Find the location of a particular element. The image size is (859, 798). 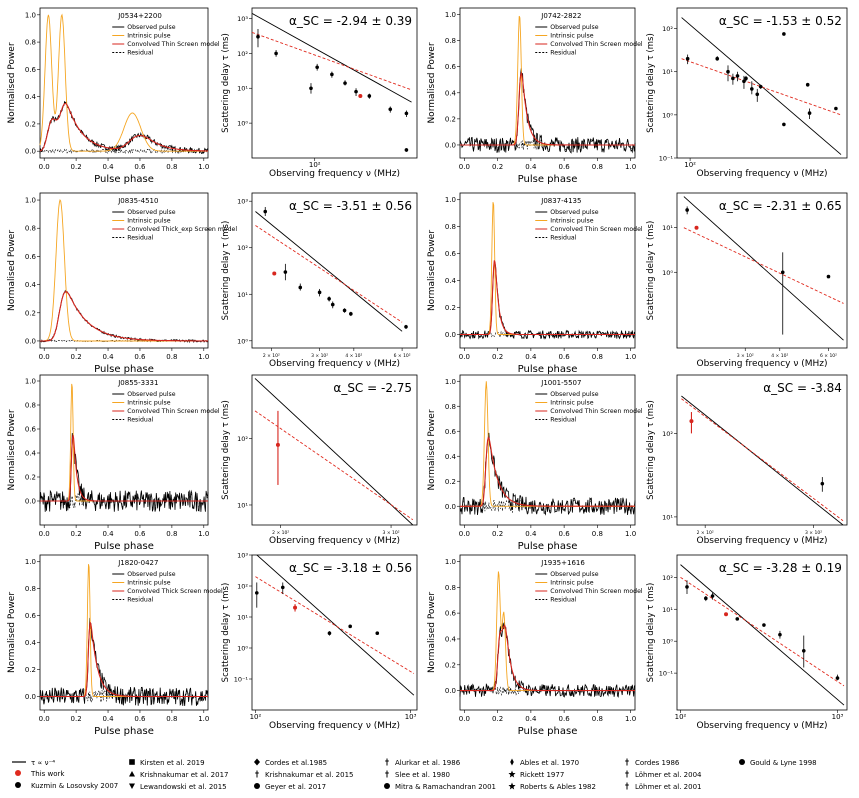

observed-pulse-line is located at coordinates (124, 662).